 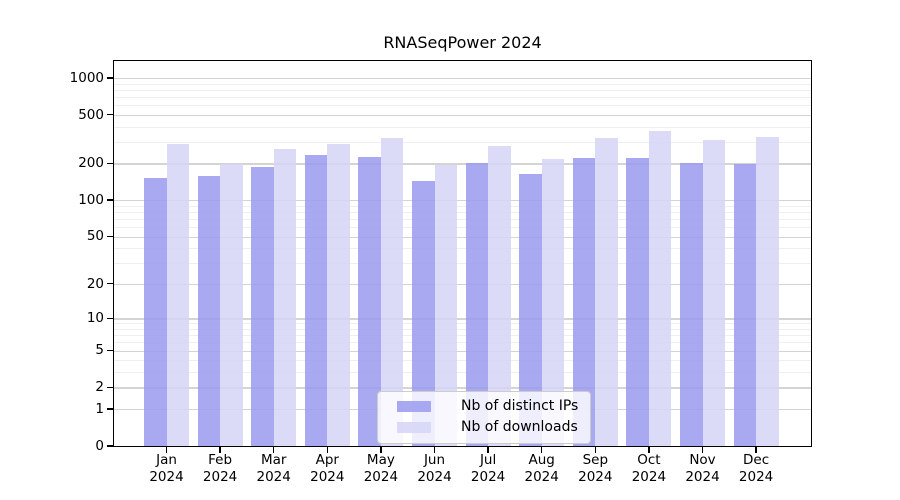 I want to click on x-tick-month: Jan, so click(x=166, y=460).